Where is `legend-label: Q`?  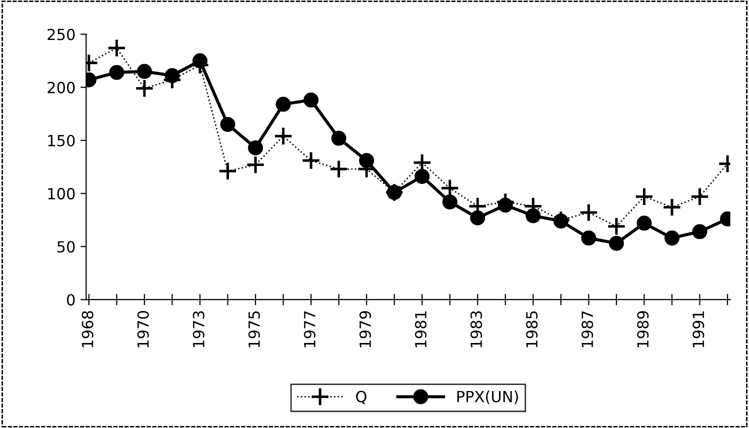 legend-label: Q is located at coordinates (361, 397).